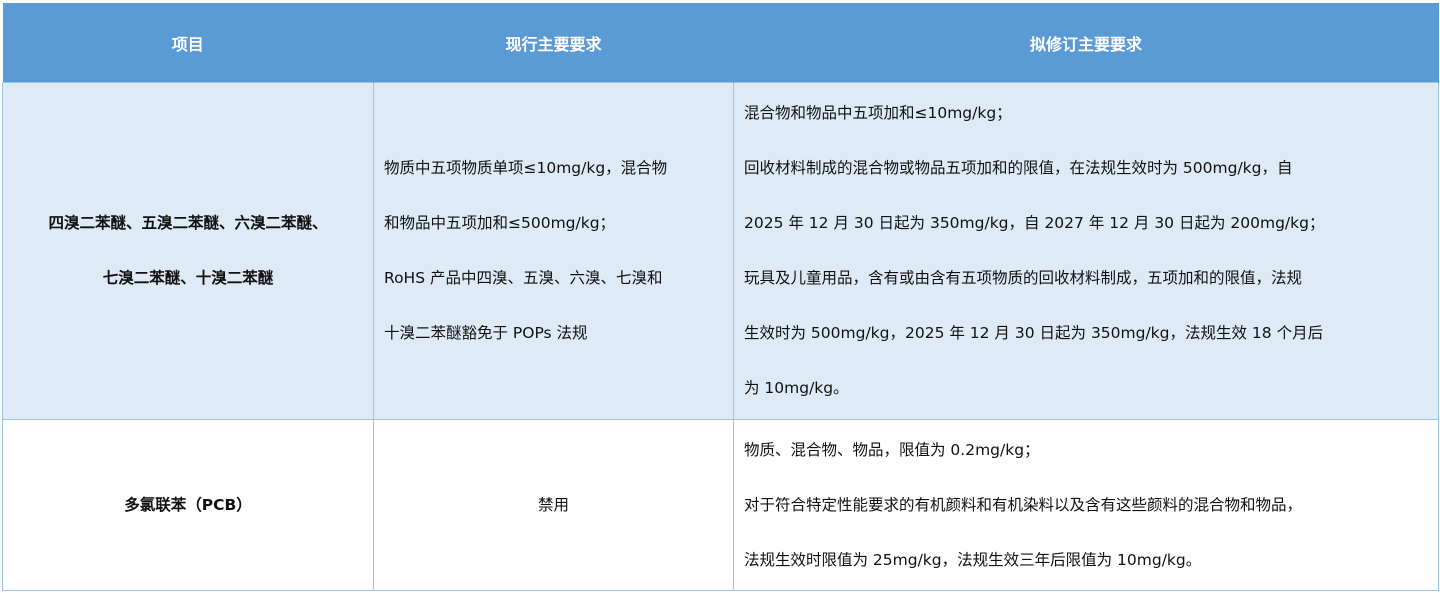 Image resolution: width=1440 pixels, height=593 pixels. I want to click on cell-line: 七溴二苯醚、十溴二苯醚, so click(188, 278).